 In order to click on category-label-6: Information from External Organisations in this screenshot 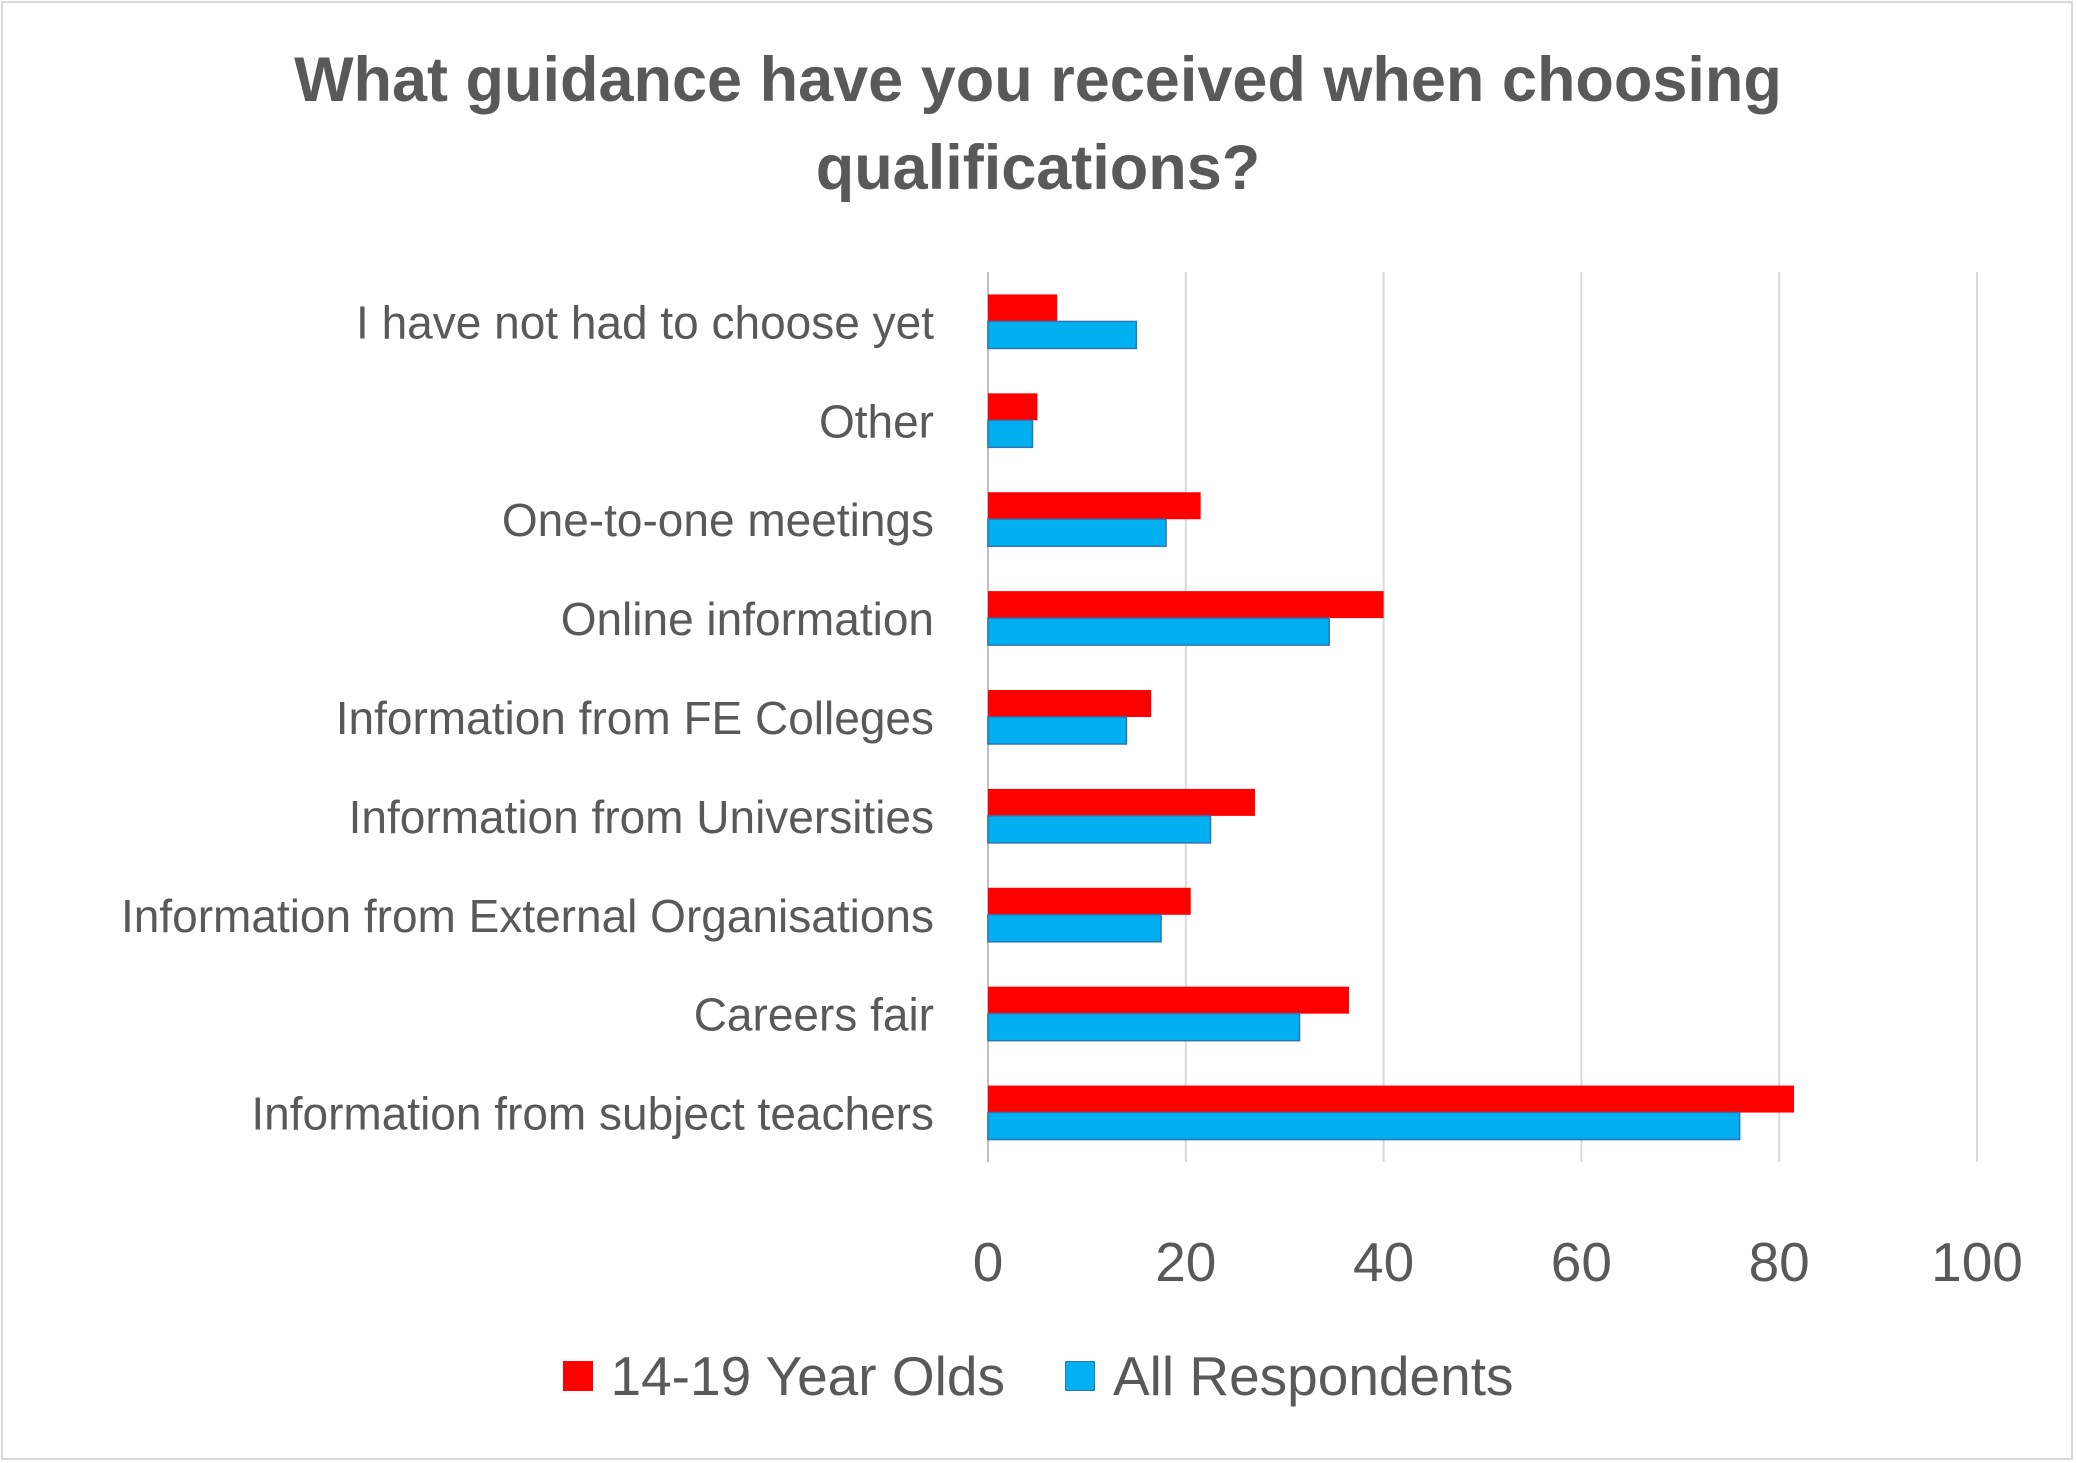, I will do `click(527, 916)`.